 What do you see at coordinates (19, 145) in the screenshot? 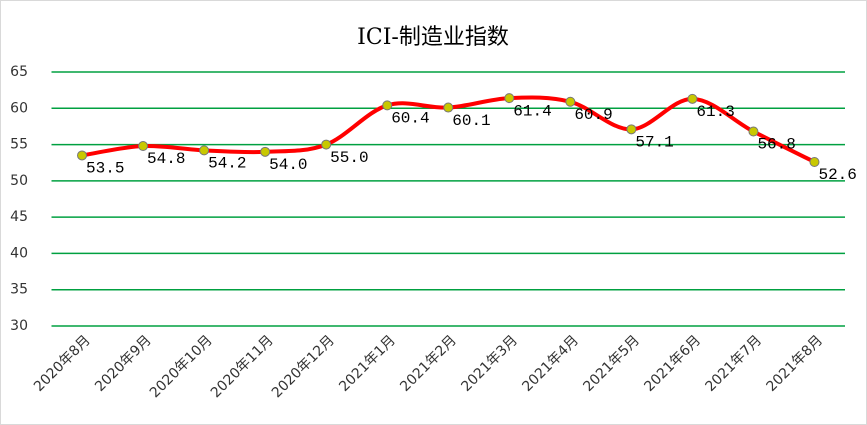
I see `y-tick-label: 55` at bounding box center [19, 145].